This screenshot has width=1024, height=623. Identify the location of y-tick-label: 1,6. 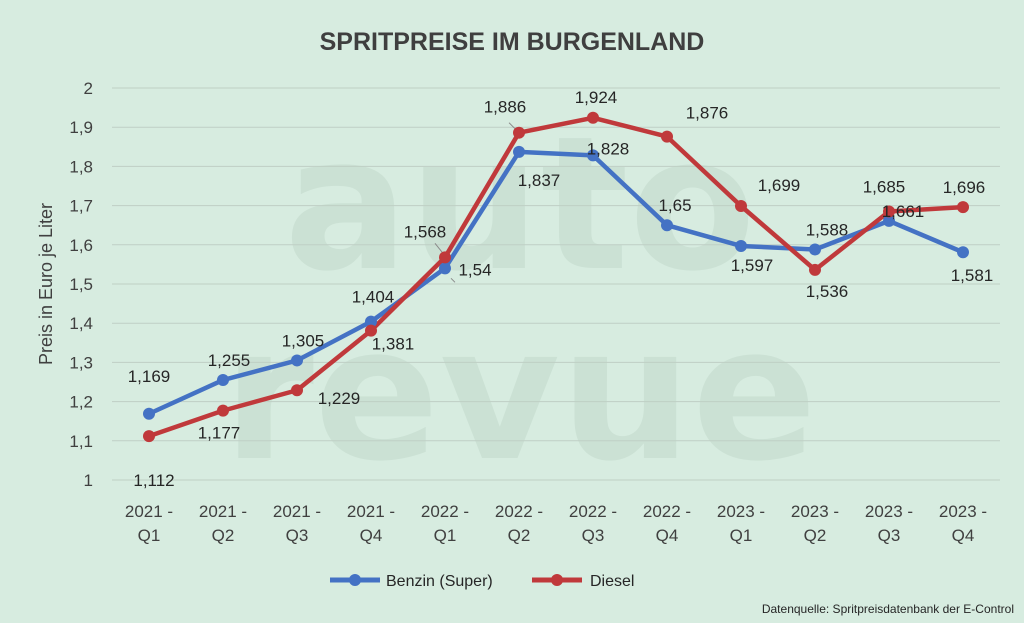
(81, 245).